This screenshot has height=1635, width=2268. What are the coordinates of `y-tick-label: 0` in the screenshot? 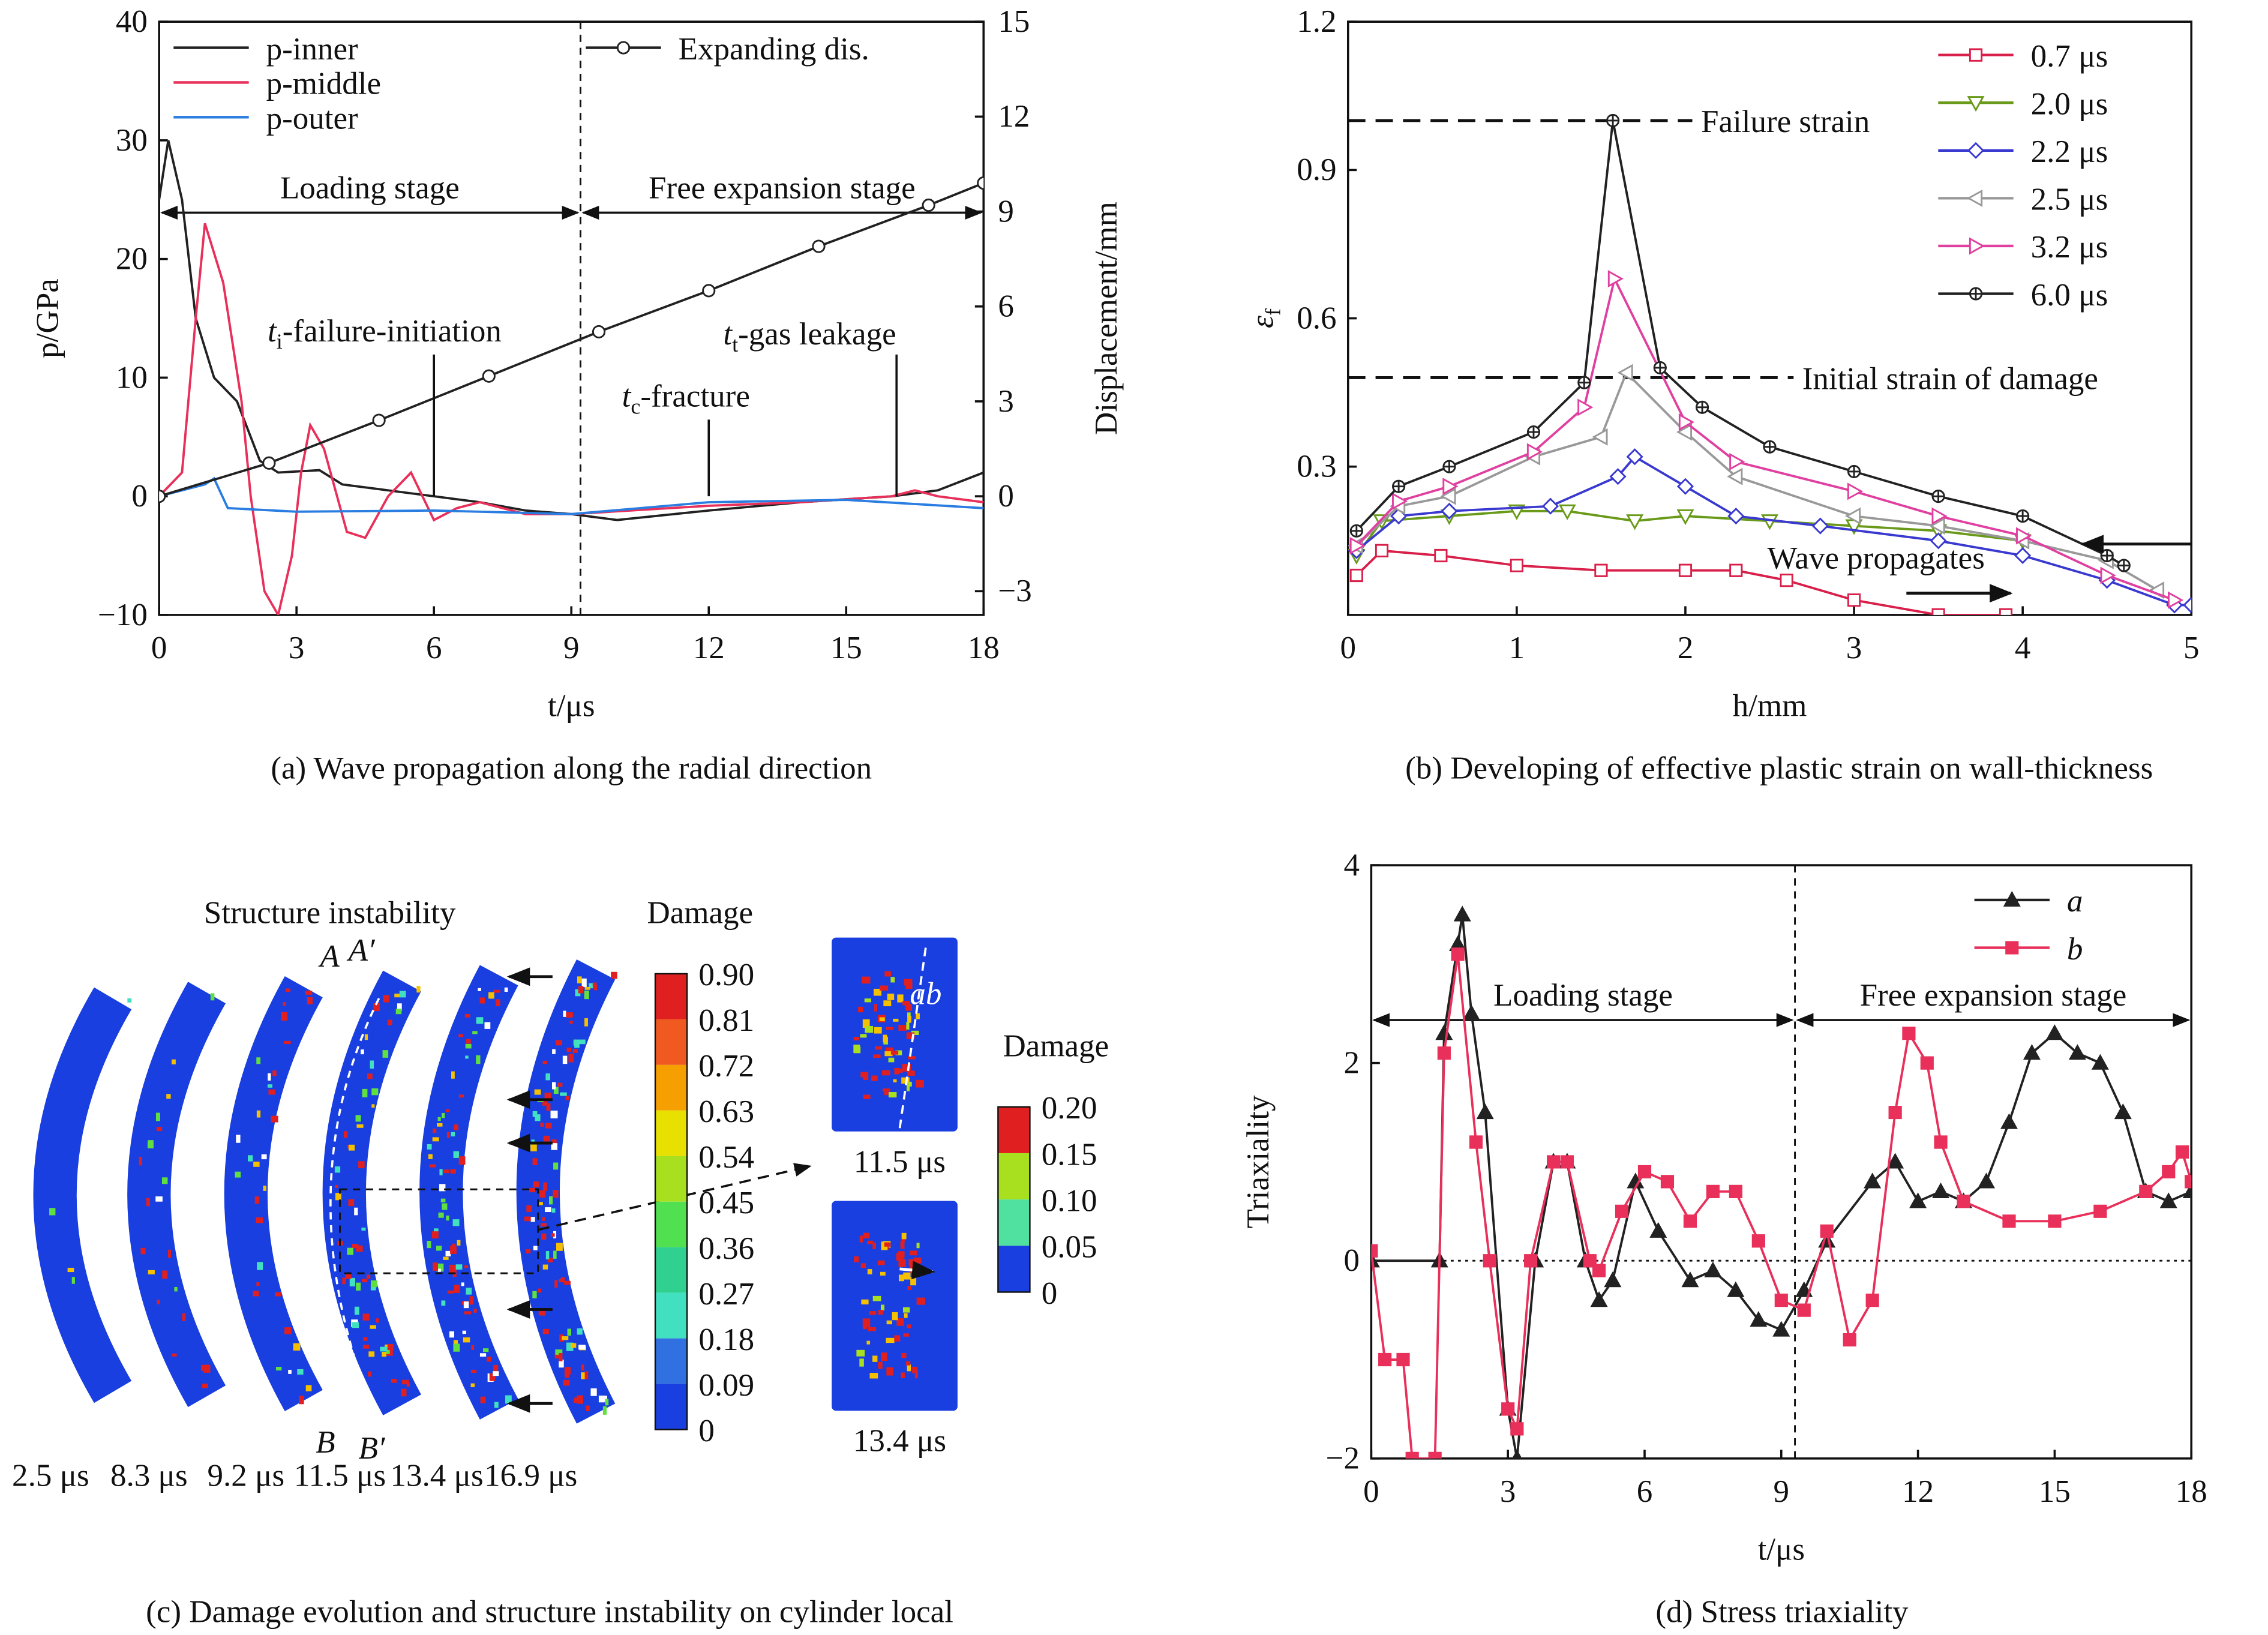 It's located at (139, 496).